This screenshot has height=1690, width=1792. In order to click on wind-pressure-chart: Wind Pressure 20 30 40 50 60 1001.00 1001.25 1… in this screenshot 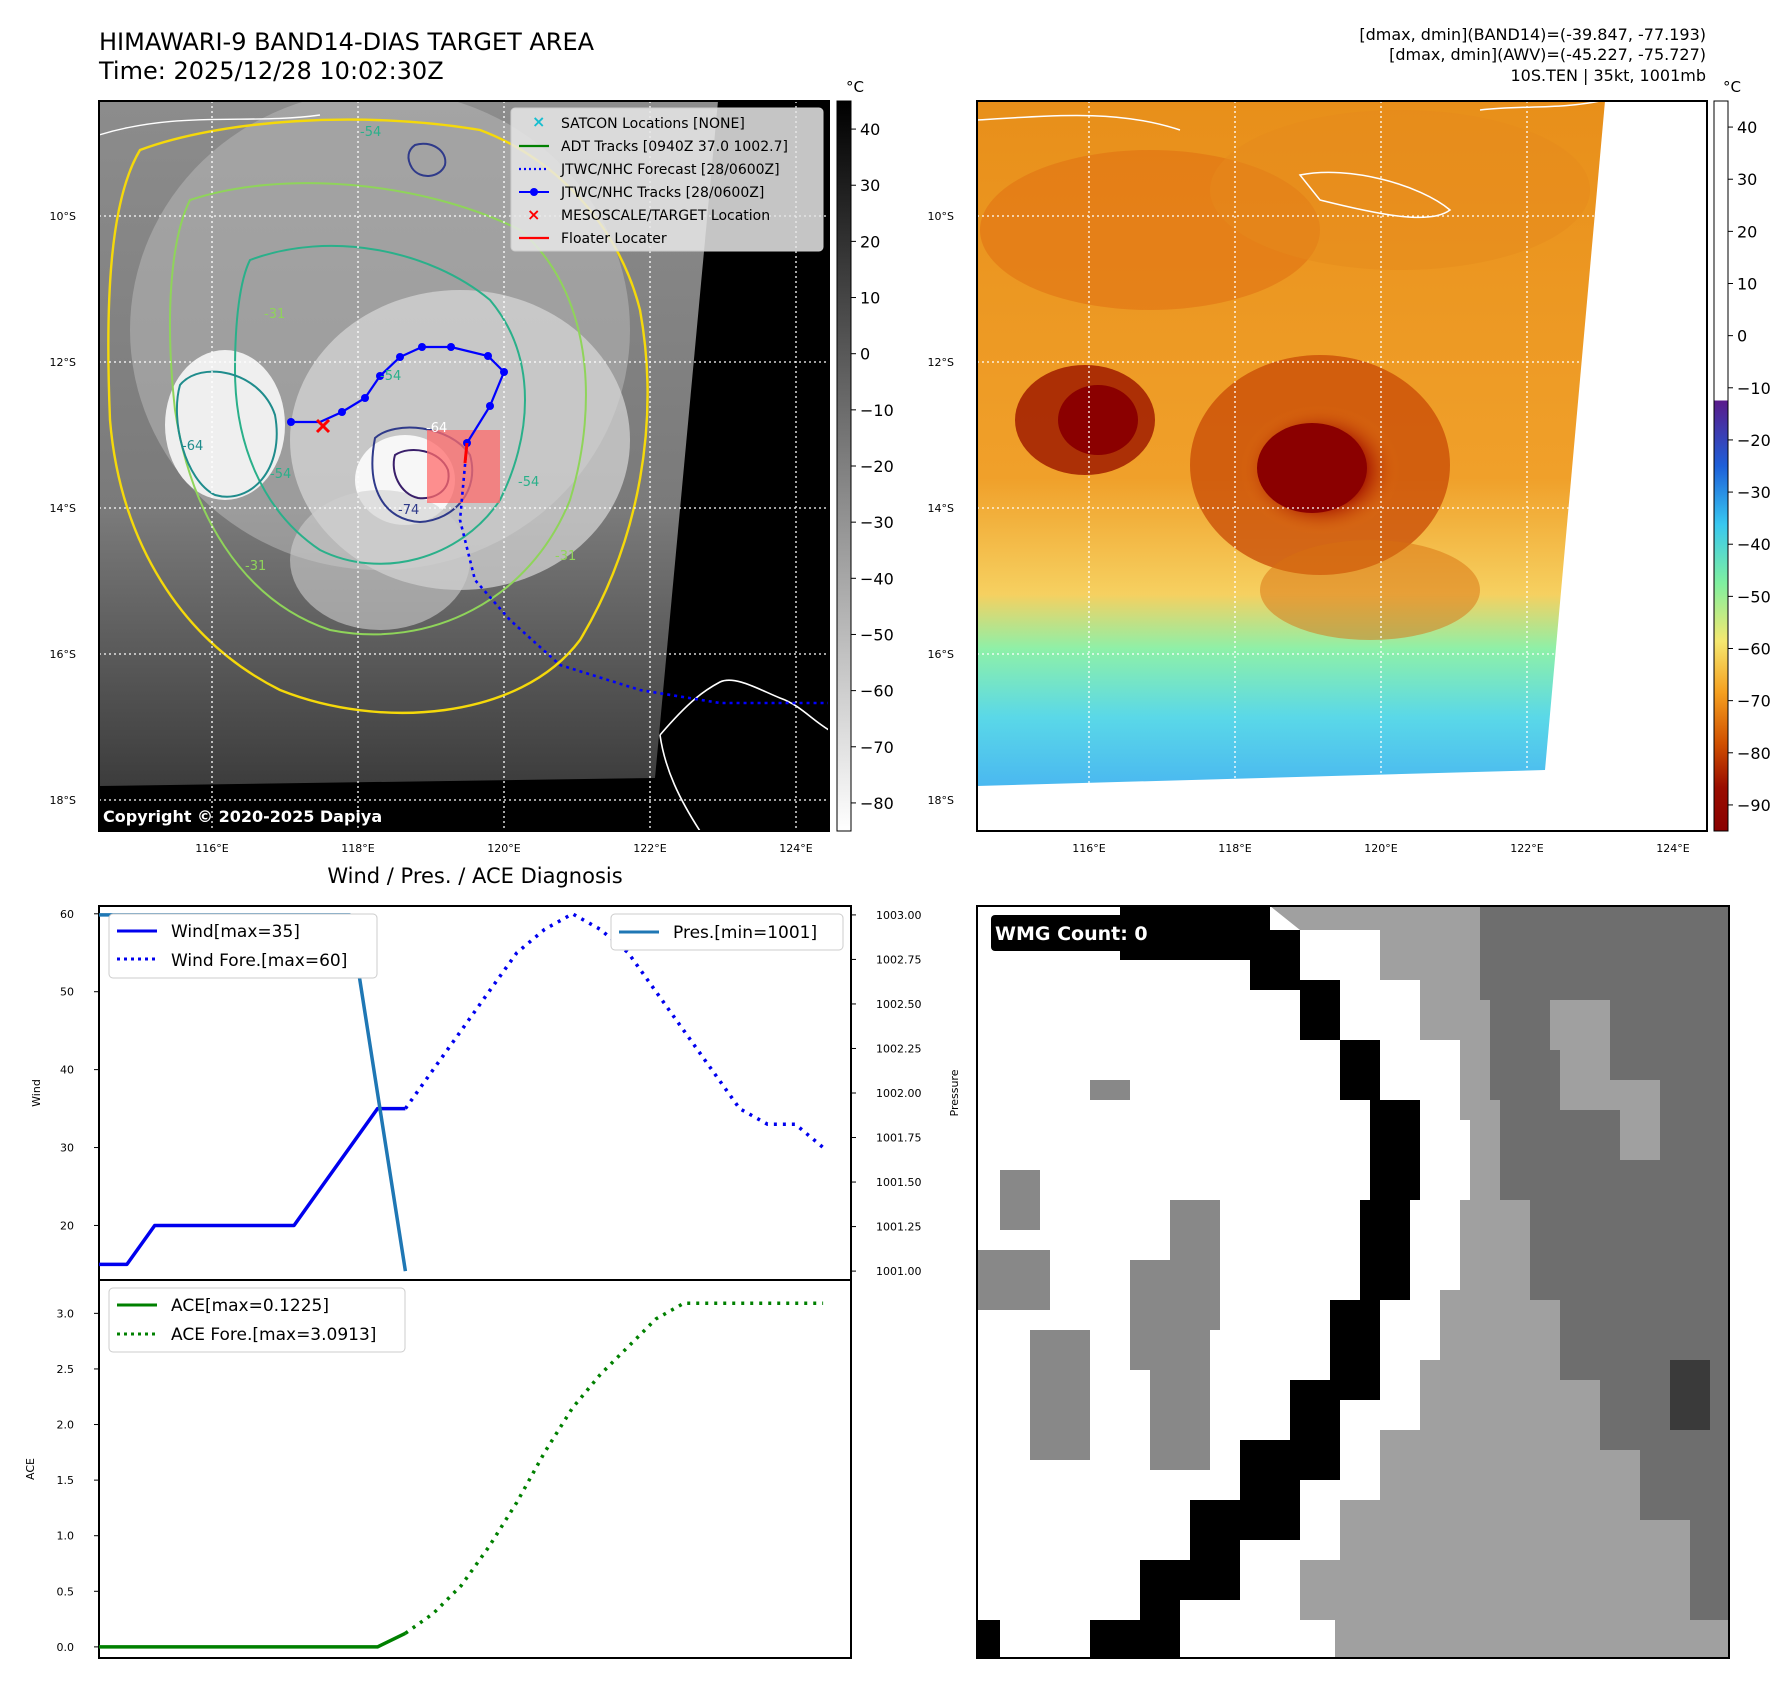, I will do `click(495, 1093)`.